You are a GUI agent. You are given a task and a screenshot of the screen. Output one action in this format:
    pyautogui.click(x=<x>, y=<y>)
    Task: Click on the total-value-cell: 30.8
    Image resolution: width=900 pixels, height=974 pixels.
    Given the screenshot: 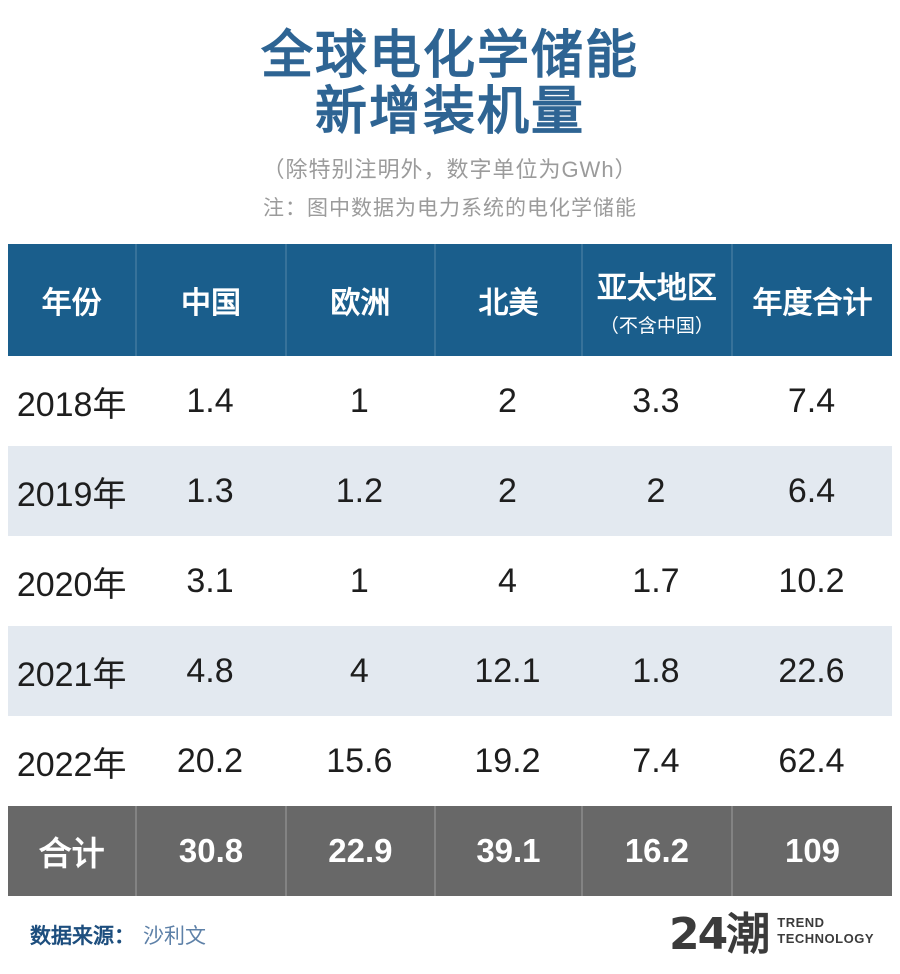 What is the action you would take?
    pyautogui.click(x=209, y=851)
    